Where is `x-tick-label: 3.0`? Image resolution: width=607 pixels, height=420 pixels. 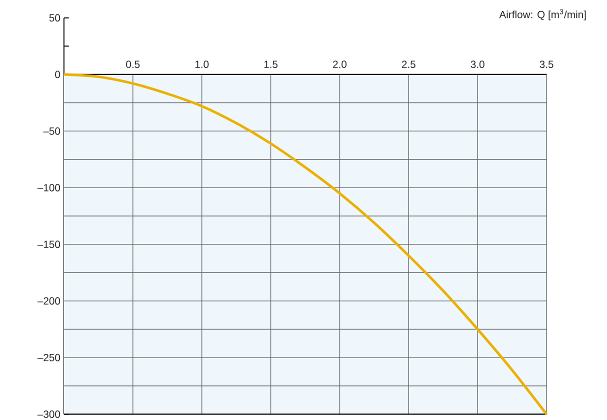
x-tick-label: 3.0 is located at coordinates (477, 64).